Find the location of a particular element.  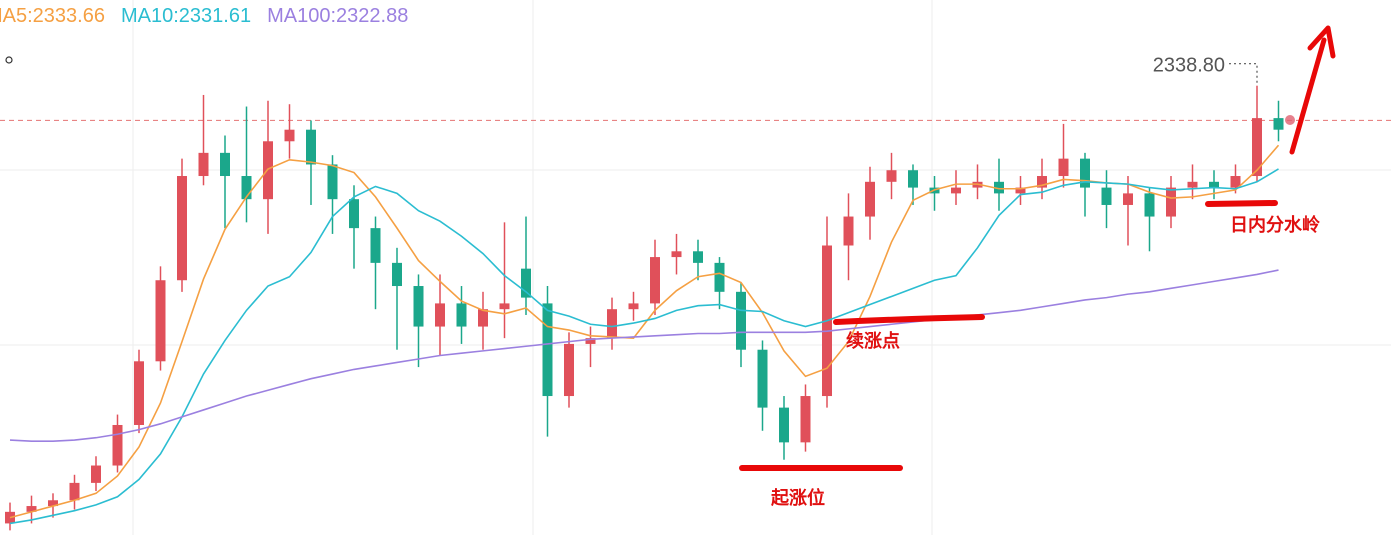

arrow-head is located at coordinates (1321, 42).